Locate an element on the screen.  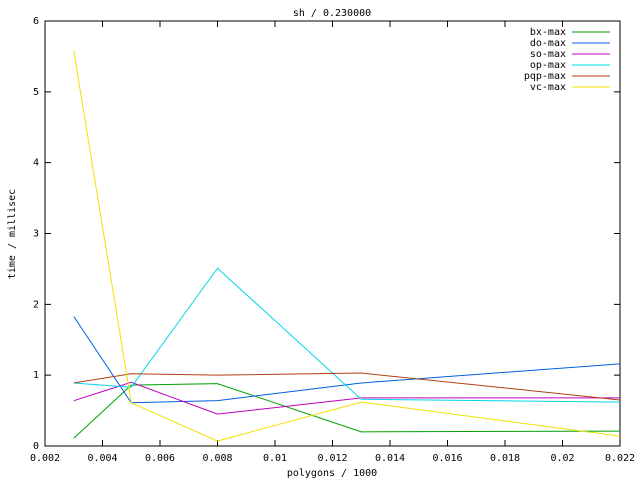
x-axis-label: polygons / 1000 is located at coordinates (332, 473).